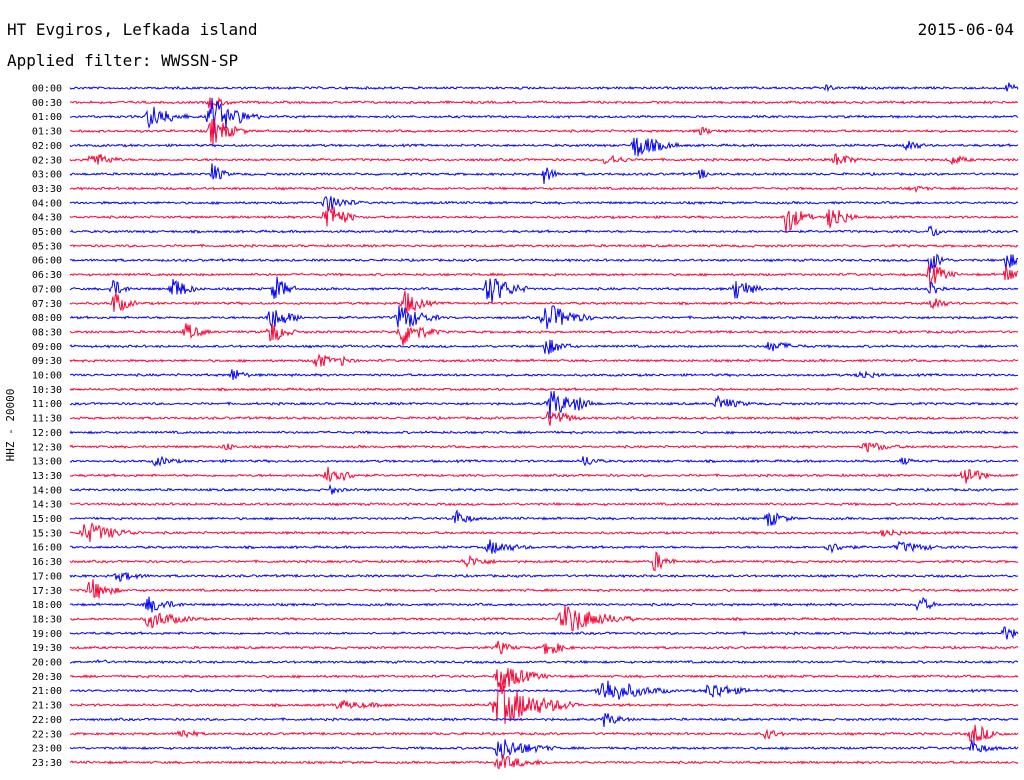  What do you see at coordinates (47, 175) in the screenshot?
I see `tick-label: 03:00` at bounding box center [47, 175].